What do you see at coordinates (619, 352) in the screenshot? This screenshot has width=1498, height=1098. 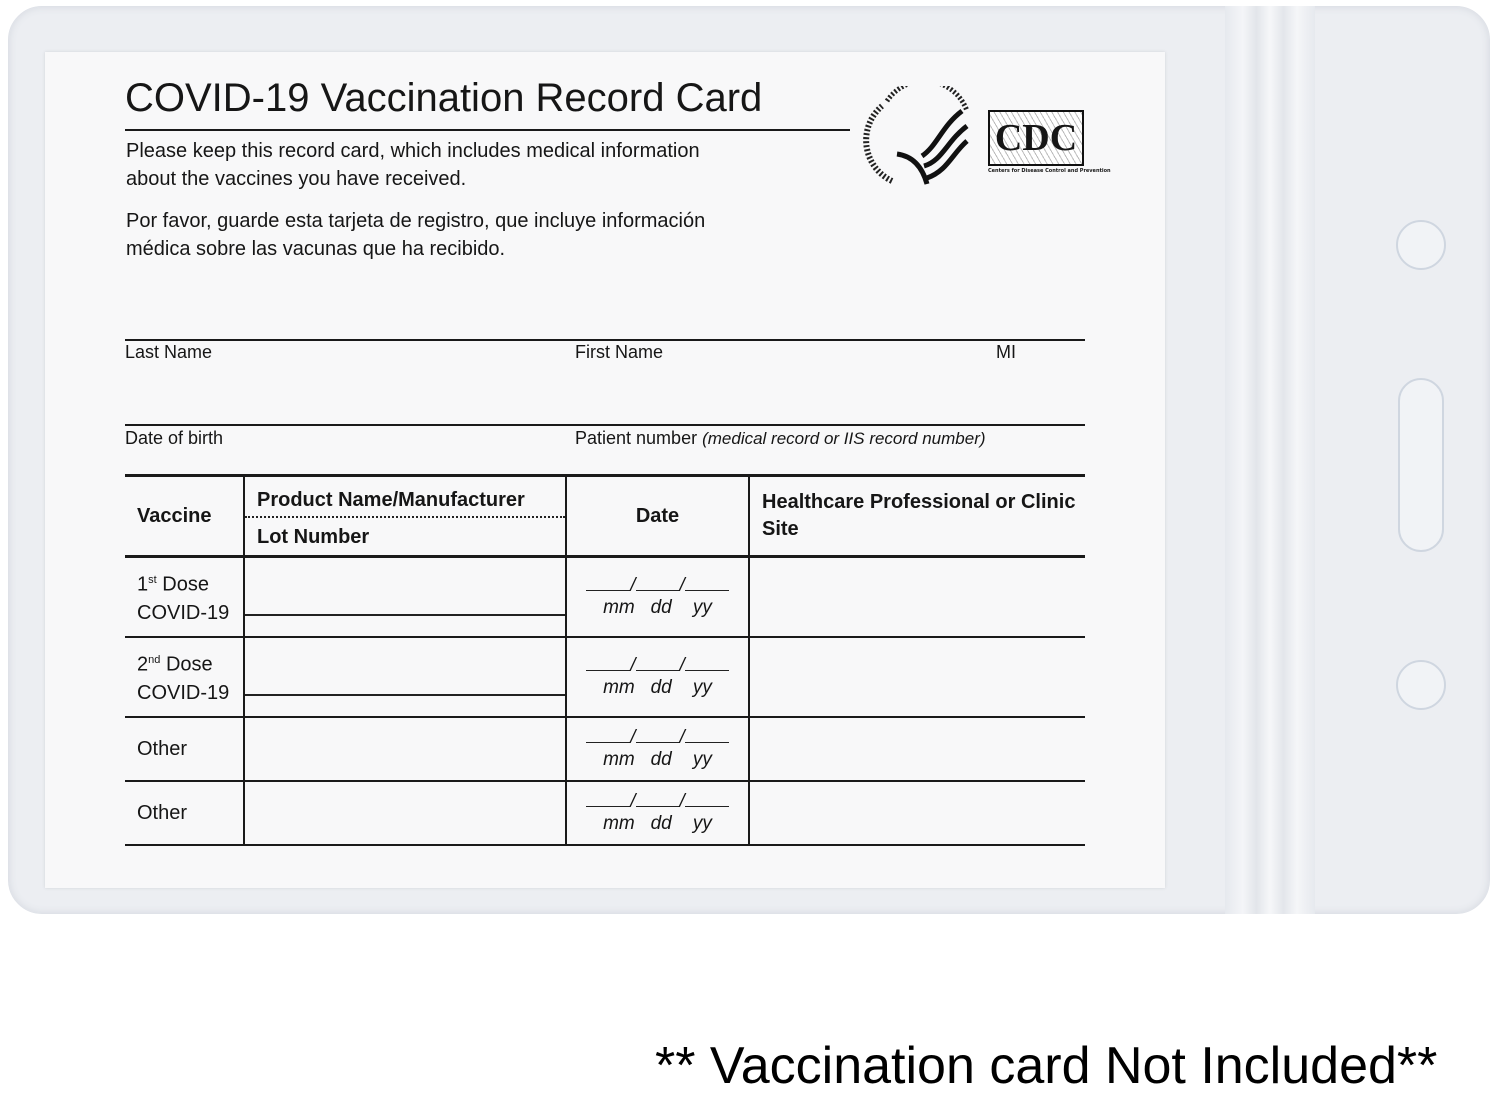 I see `first-name-label: First Name` at bounding box center [619, 352].